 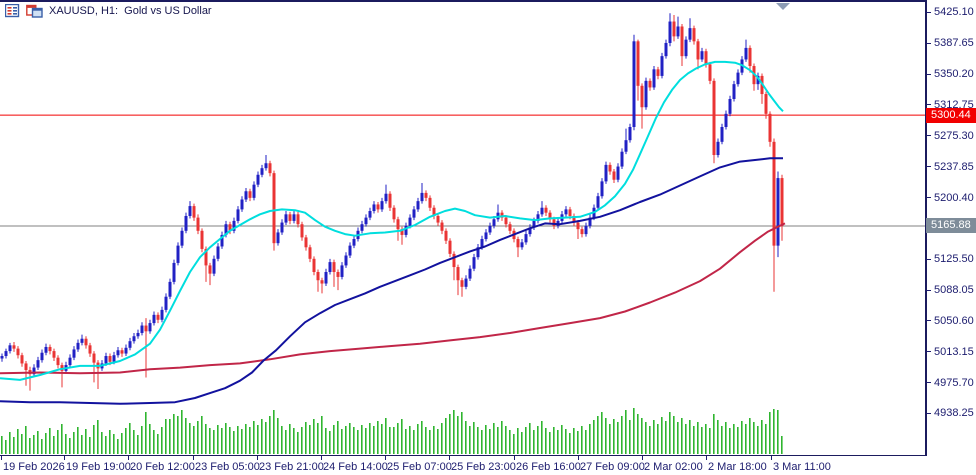 What do you see at coordinates (463, 455) in the screenshot?
I see `chart-bottom-border` at bounding box center [463, 455].